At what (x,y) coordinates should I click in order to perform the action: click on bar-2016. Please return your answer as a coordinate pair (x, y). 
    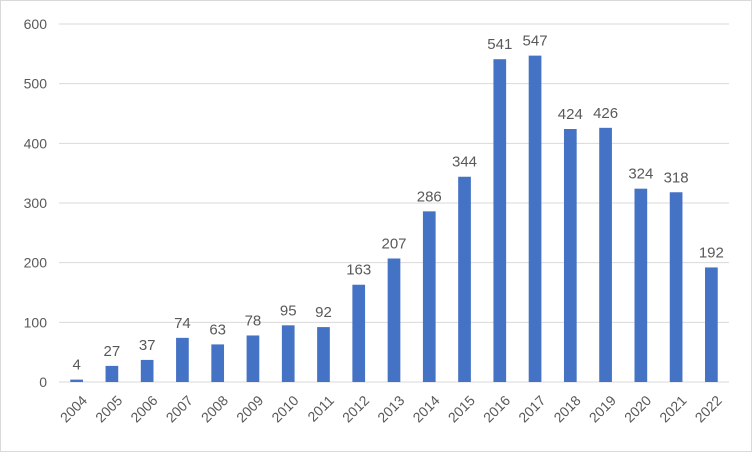
    Looking at the image, I should click on (500, 220).